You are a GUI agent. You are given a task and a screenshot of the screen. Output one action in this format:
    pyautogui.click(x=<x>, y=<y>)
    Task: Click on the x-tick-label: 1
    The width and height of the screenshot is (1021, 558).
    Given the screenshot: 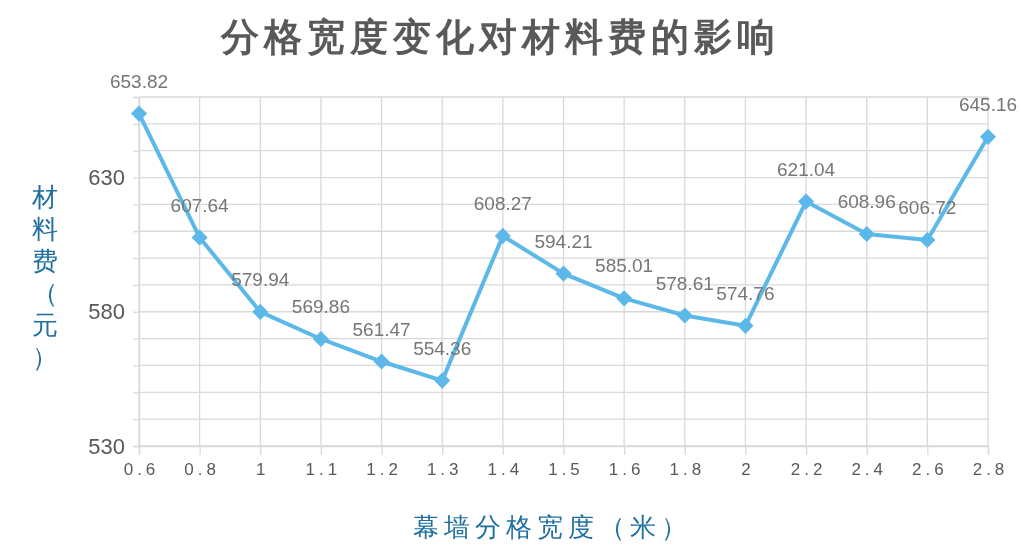 What is the action you would take?
    pyautogui.click(x=263, y=470)
    